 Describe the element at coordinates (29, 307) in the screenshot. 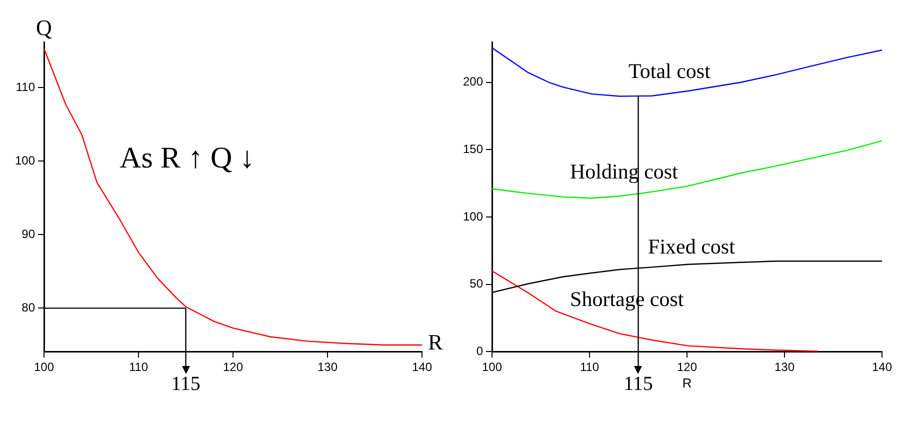

I see `y-tick-label: 80` at that location.